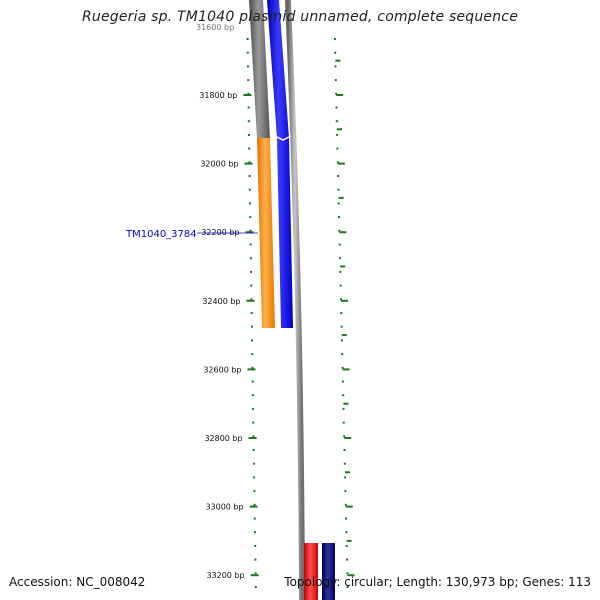 The width and height of the screenshot is (600, 600). Describe the element at coordinates (221, 301) in the screenshot. I see `ruler-label: 32400 bp` at that location.